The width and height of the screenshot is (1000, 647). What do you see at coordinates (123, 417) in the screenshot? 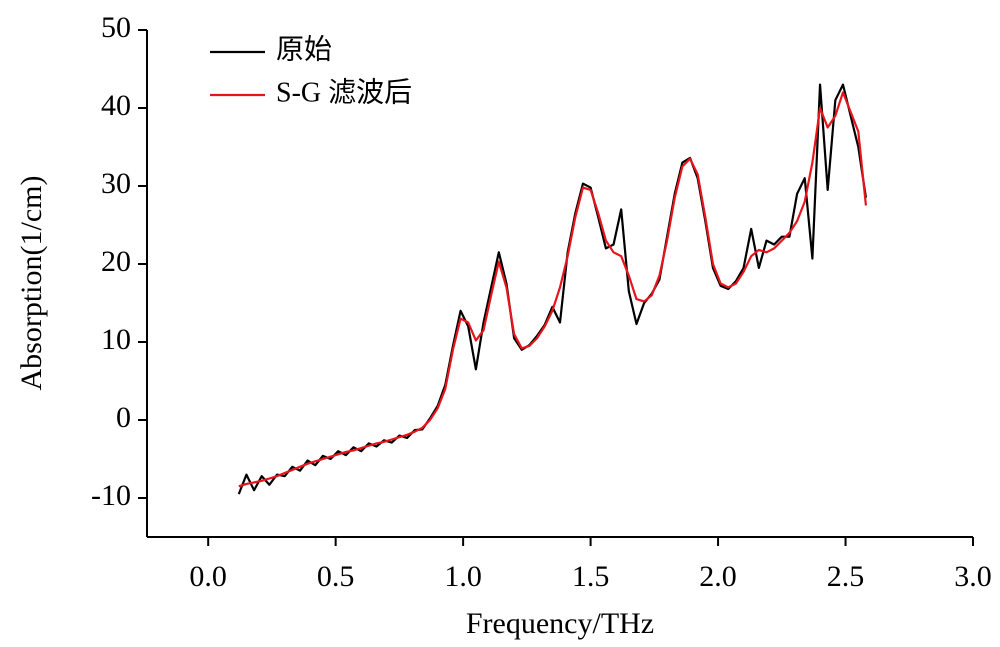
I see `y-tick-label: 0` at bounding box center [123, 417].